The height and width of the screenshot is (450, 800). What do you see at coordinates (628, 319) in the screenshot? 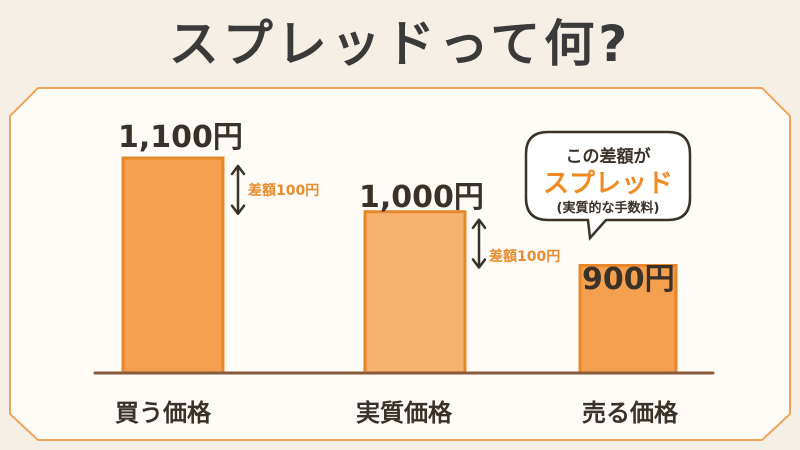
I see `bar-sell` at bounding box center [628, 319].